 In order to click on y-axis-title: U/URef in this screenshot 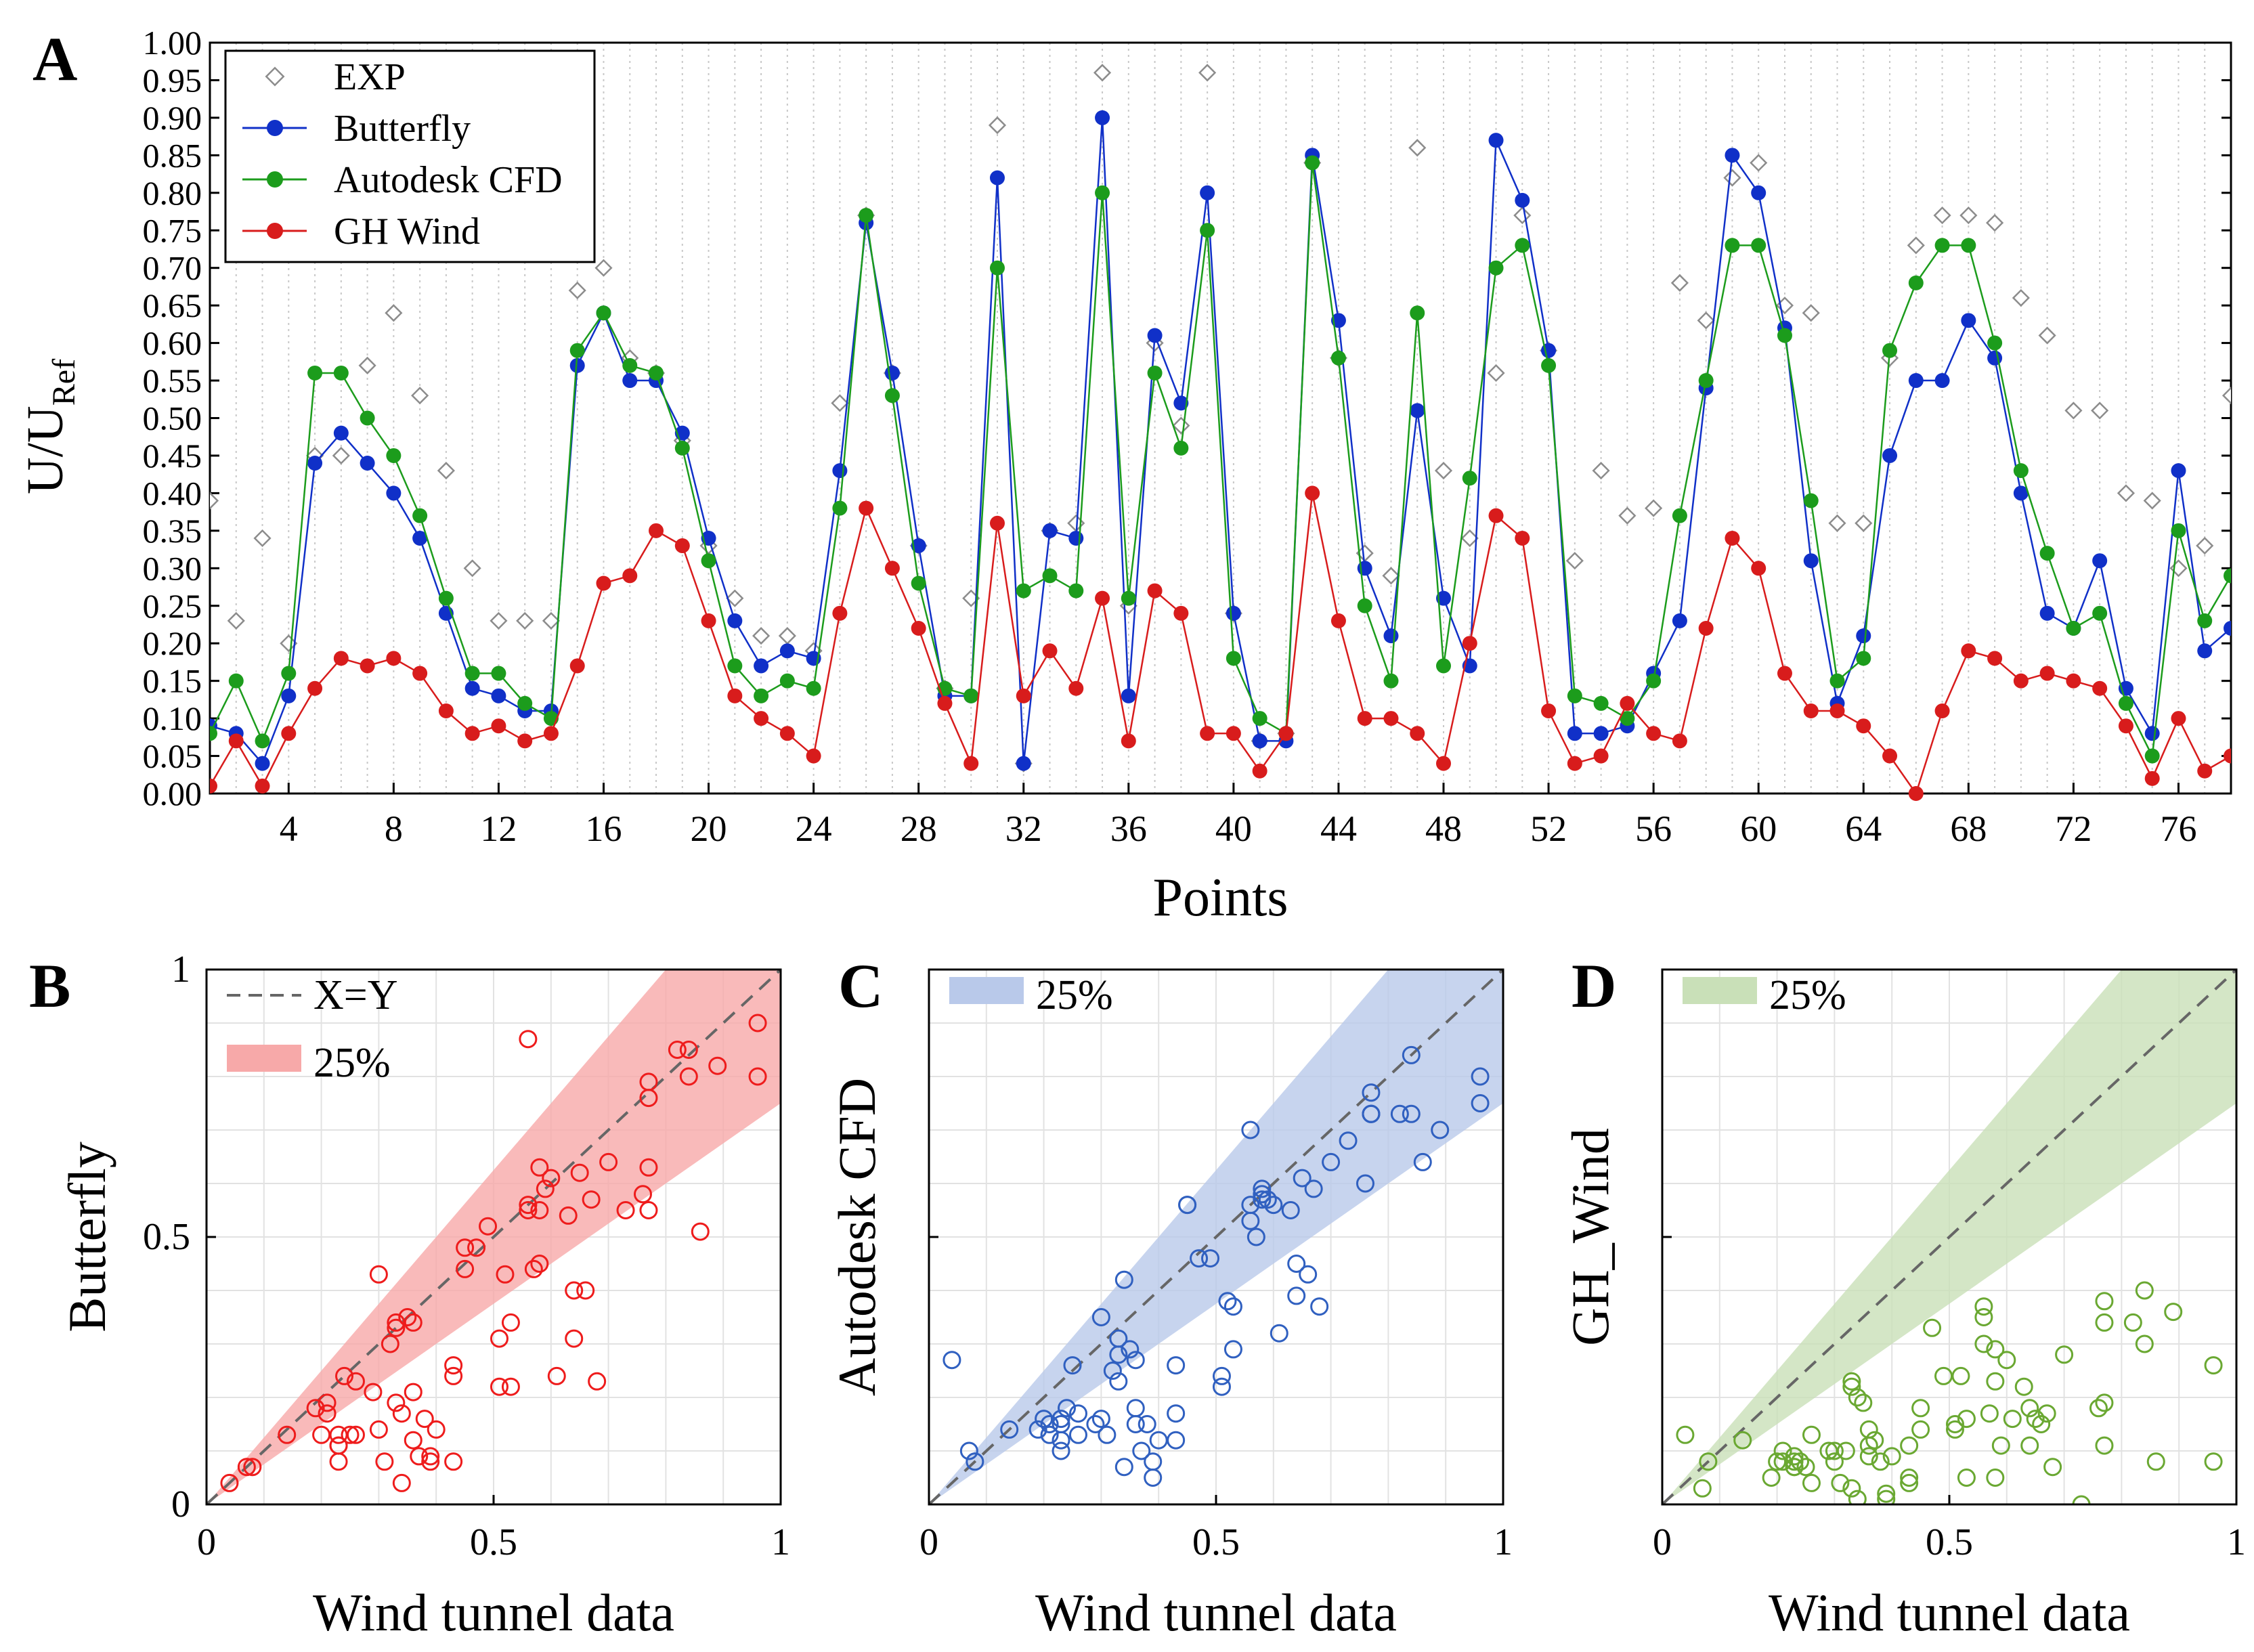, I will do `click(49, 427)`.